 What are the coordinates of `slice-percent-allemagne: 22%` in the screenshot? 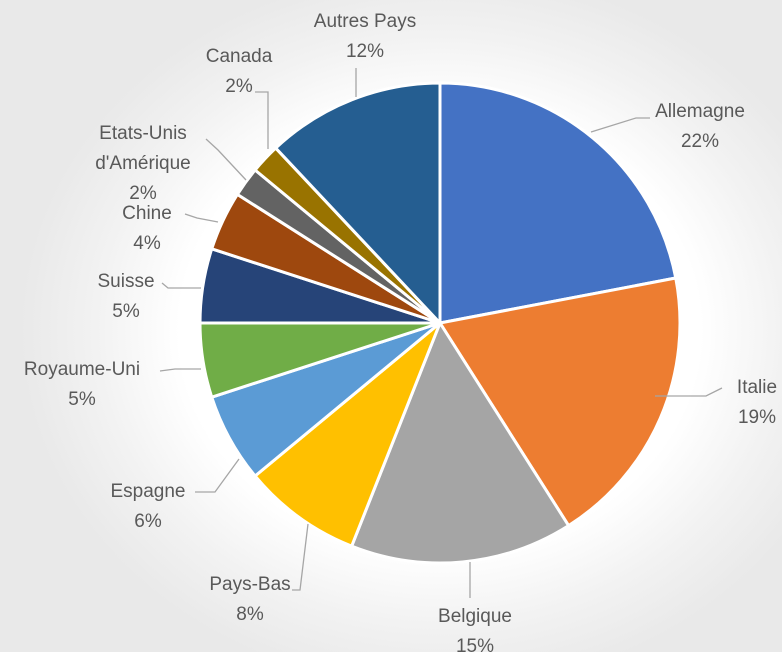 It's located at (700, 141).